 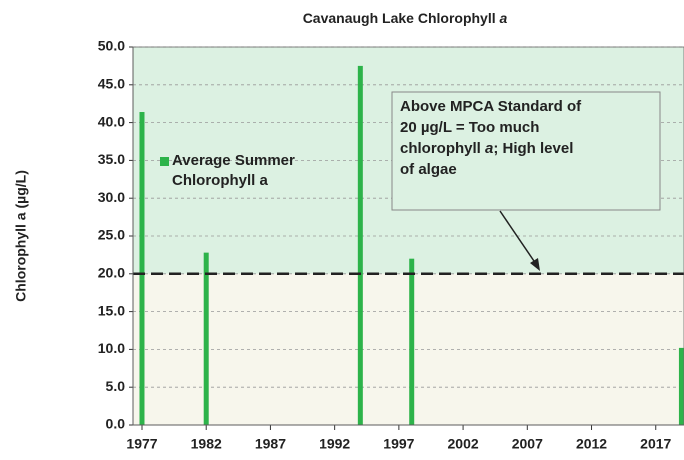 What do you see at coordinates (401, 18) in the screenshot?
I see `title-text: Cavanaugh Lake Chlorophyll` at bounding box center [401, 18].